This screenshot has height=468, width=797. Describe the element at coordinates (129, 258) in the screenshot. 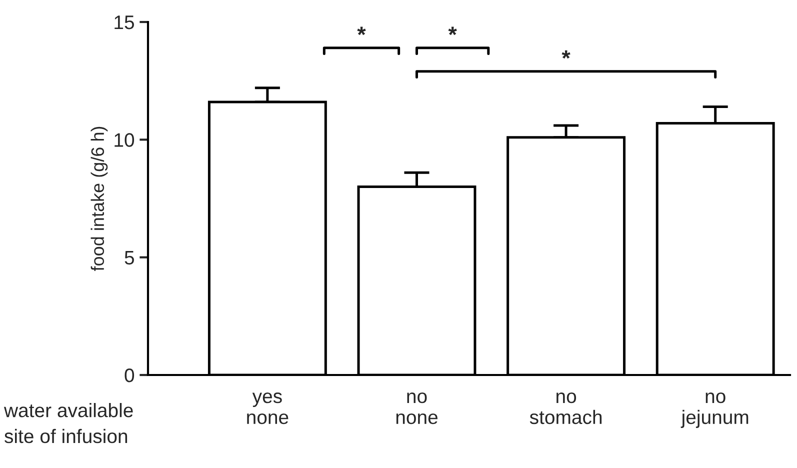

I see `y-tick-label: 5` at that location.